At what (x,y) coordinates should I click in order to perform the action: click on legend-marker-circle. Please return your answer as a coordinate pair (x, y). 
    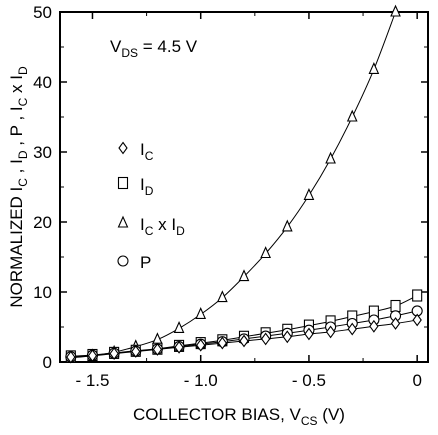
    Looking at the image, I should click on (123, 261).